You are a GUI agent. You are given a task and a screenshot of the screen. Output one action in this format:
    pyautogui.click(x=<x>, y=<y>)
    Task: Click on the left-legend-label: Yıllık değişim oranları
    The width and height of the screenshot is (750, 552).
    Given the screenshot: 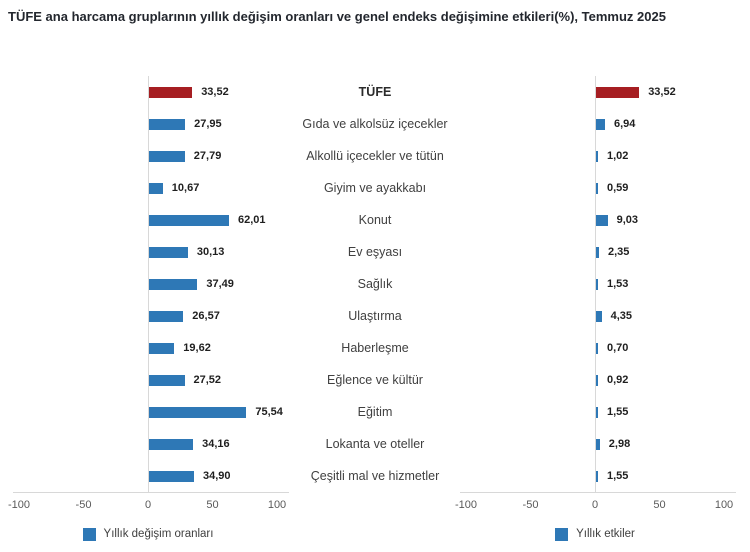 What is the action you would take?
    pyautogui.click(x=158, y=534)
    